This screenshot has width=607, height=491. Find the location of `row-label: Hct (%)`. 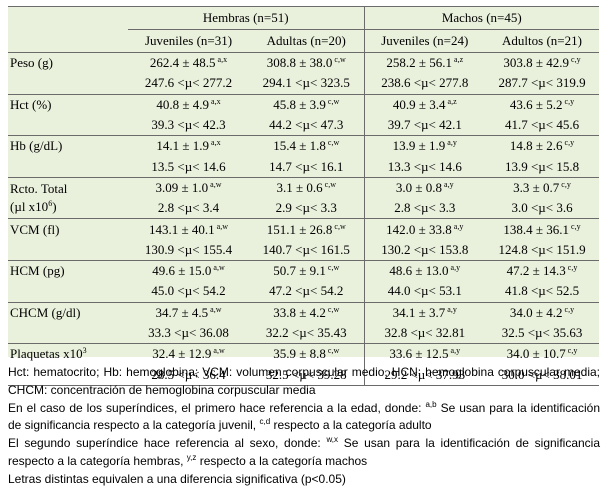

row-label: Hct (%) is located at coordinates (68, 104).